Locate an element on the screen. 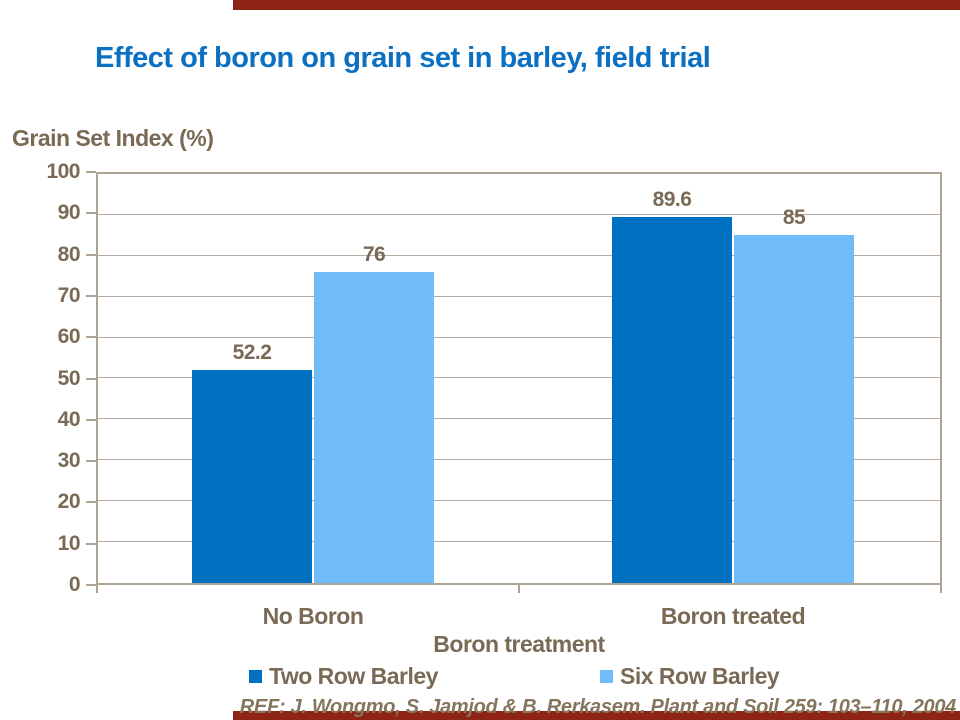  bar-two-row-barley-boron-treated is located at coordinates (672, 400).